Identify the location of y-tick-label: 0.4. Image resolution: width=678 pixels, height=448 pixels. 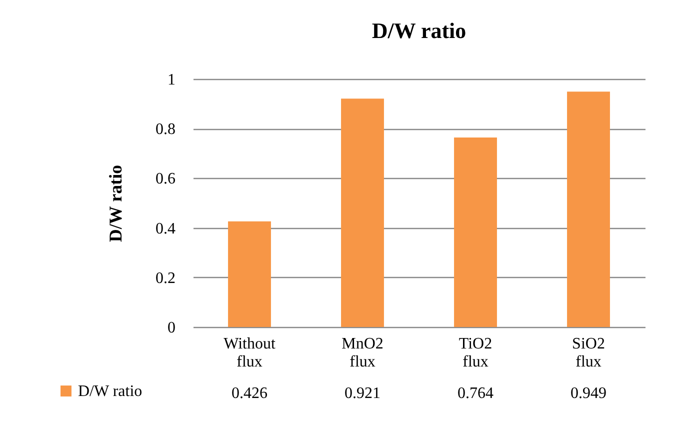
(166, 229).